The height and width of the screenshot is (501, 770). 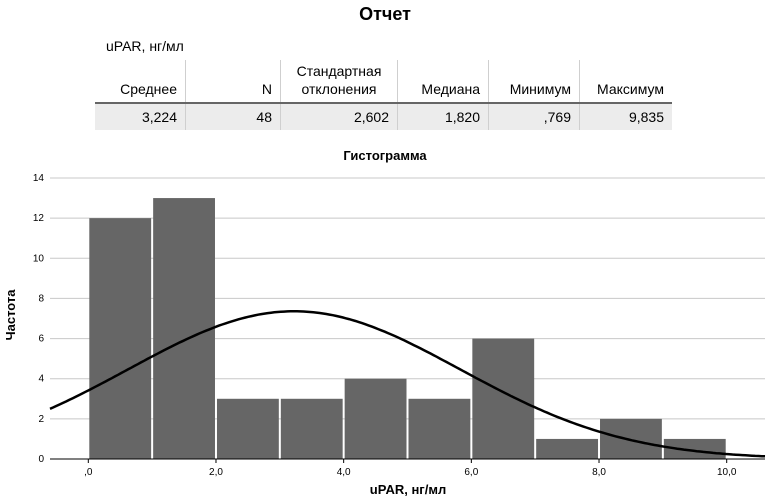 What do you see at coordinates (344, 472) in the screenshot?
I see `x-tick-label: 4,0` at bounding box center [344, 472].